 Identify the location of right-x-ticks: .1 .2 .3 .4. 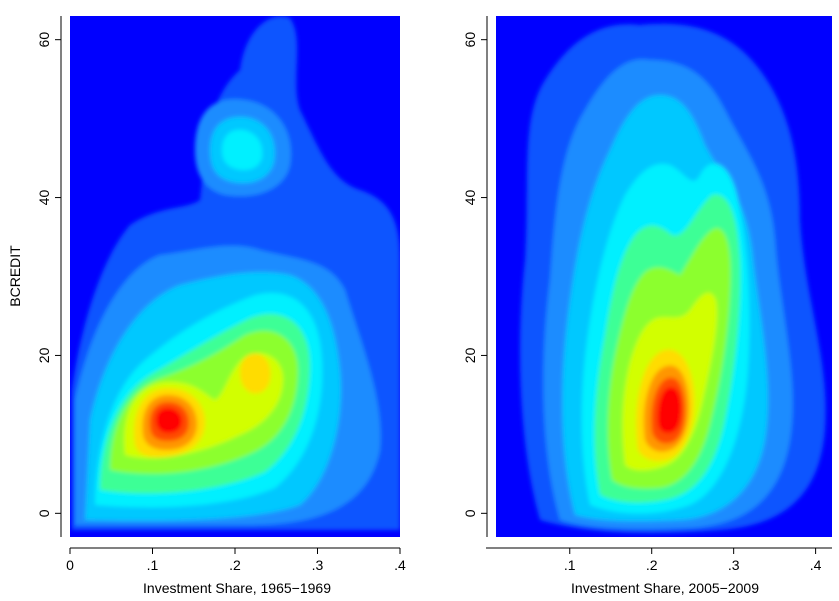
(693, 560).